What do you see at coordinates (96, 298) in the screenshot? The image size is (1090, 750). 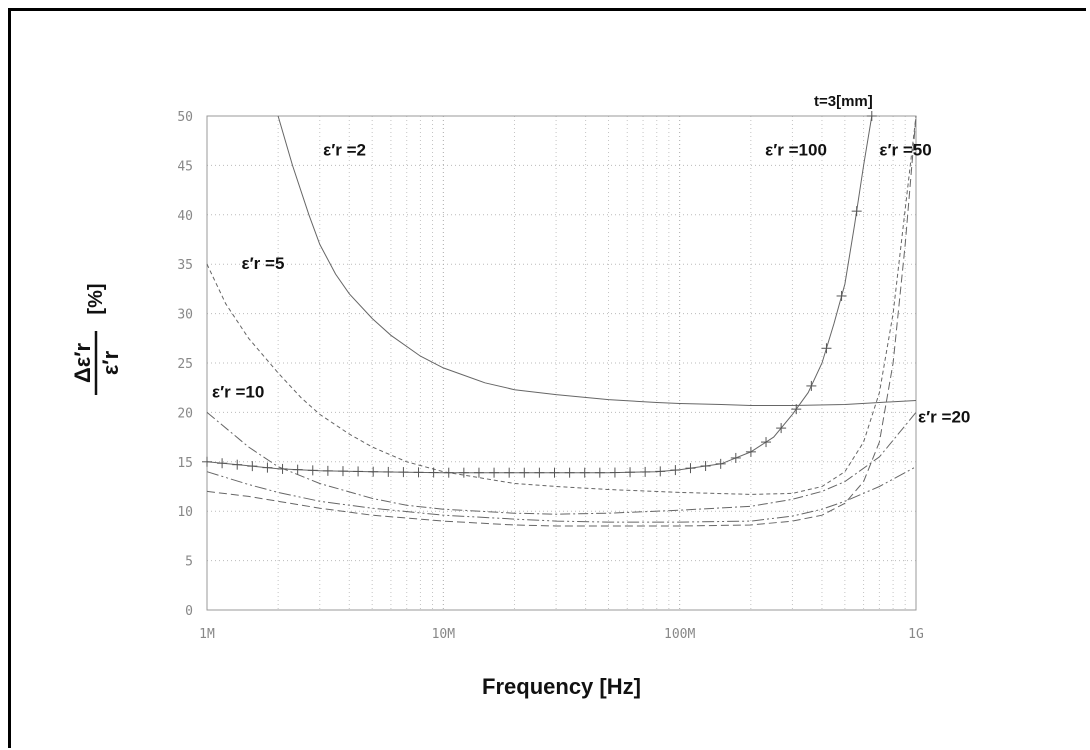 I see `y-axis-title-unit: [%]` at bounding box center [96, 298].